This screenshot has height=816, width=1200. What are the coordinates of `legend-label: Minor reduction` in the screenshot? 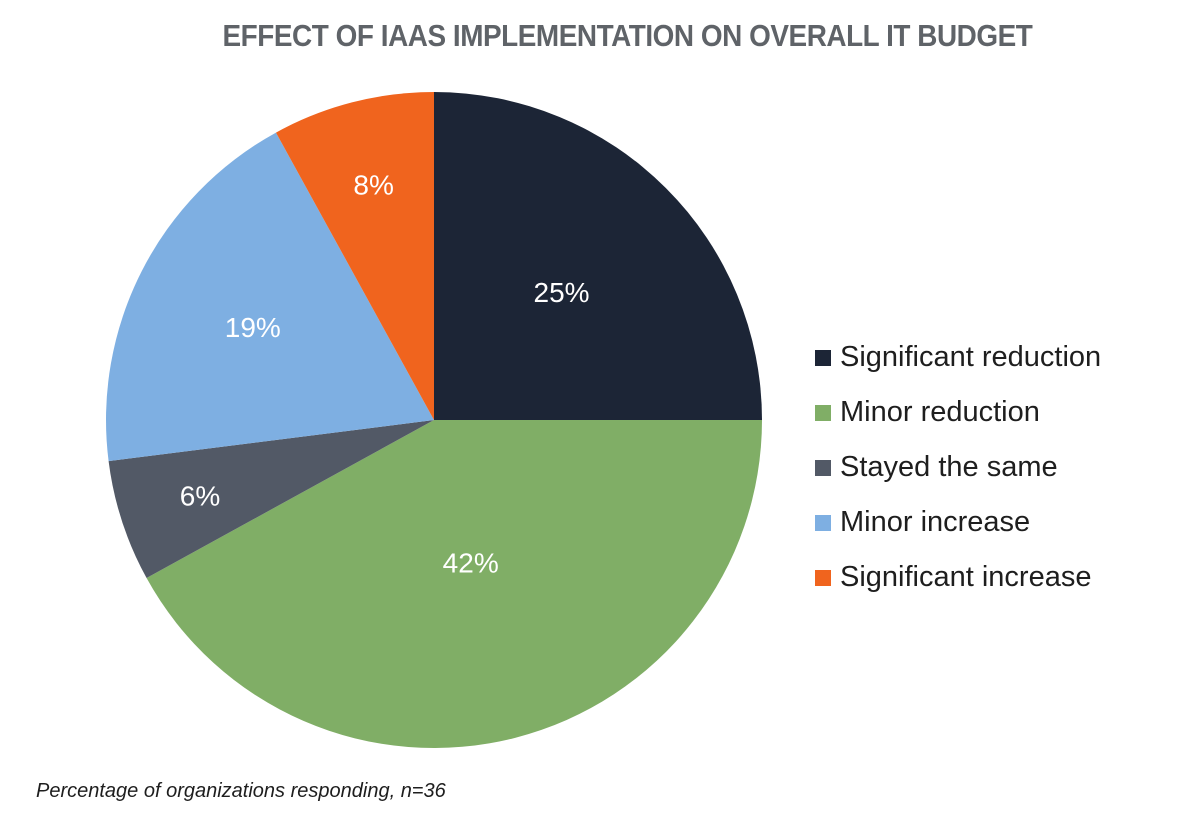 It's located at (940, 412).